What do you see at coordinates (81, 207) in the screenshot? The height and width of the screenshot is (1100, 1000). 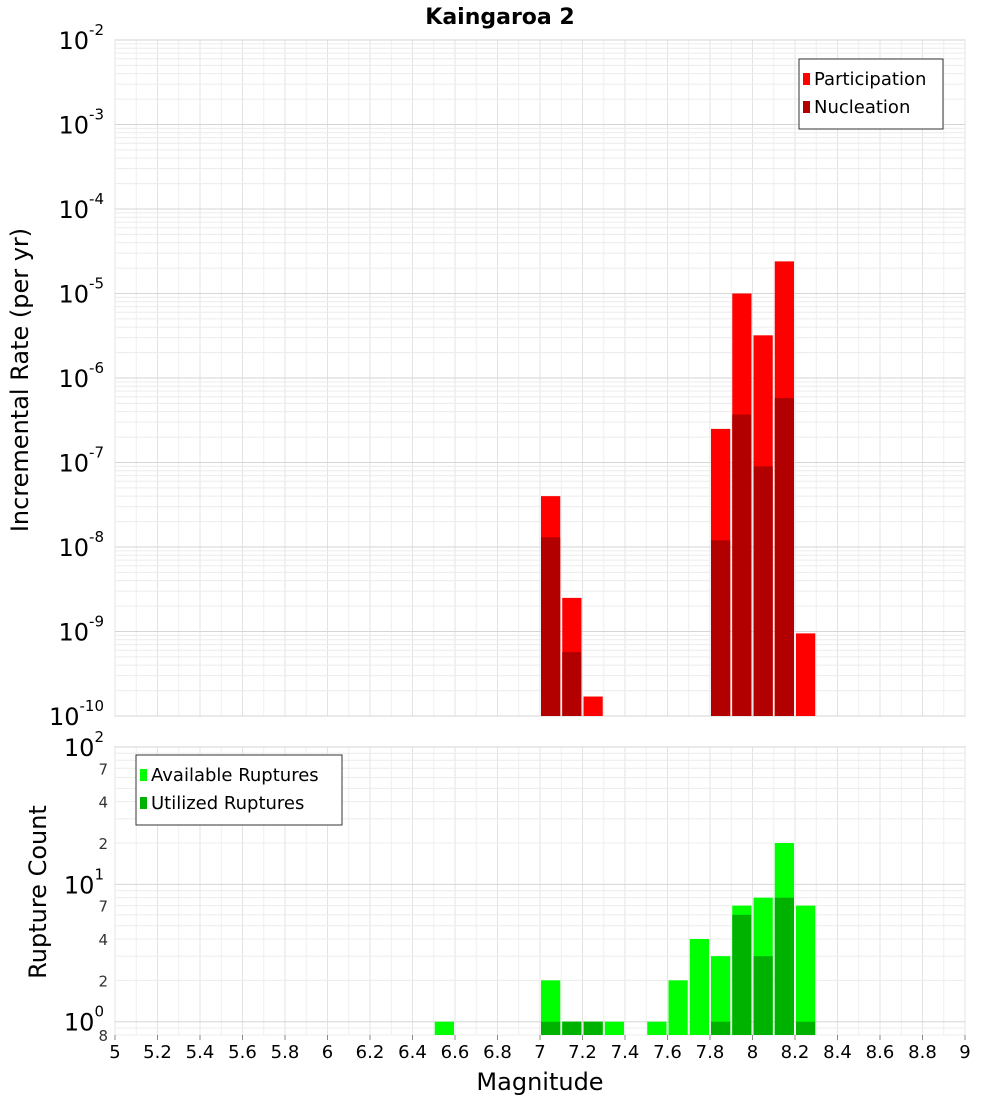 I see `rate-y-tick-label: 10⁻⁴` at bounding box center [81, 207].